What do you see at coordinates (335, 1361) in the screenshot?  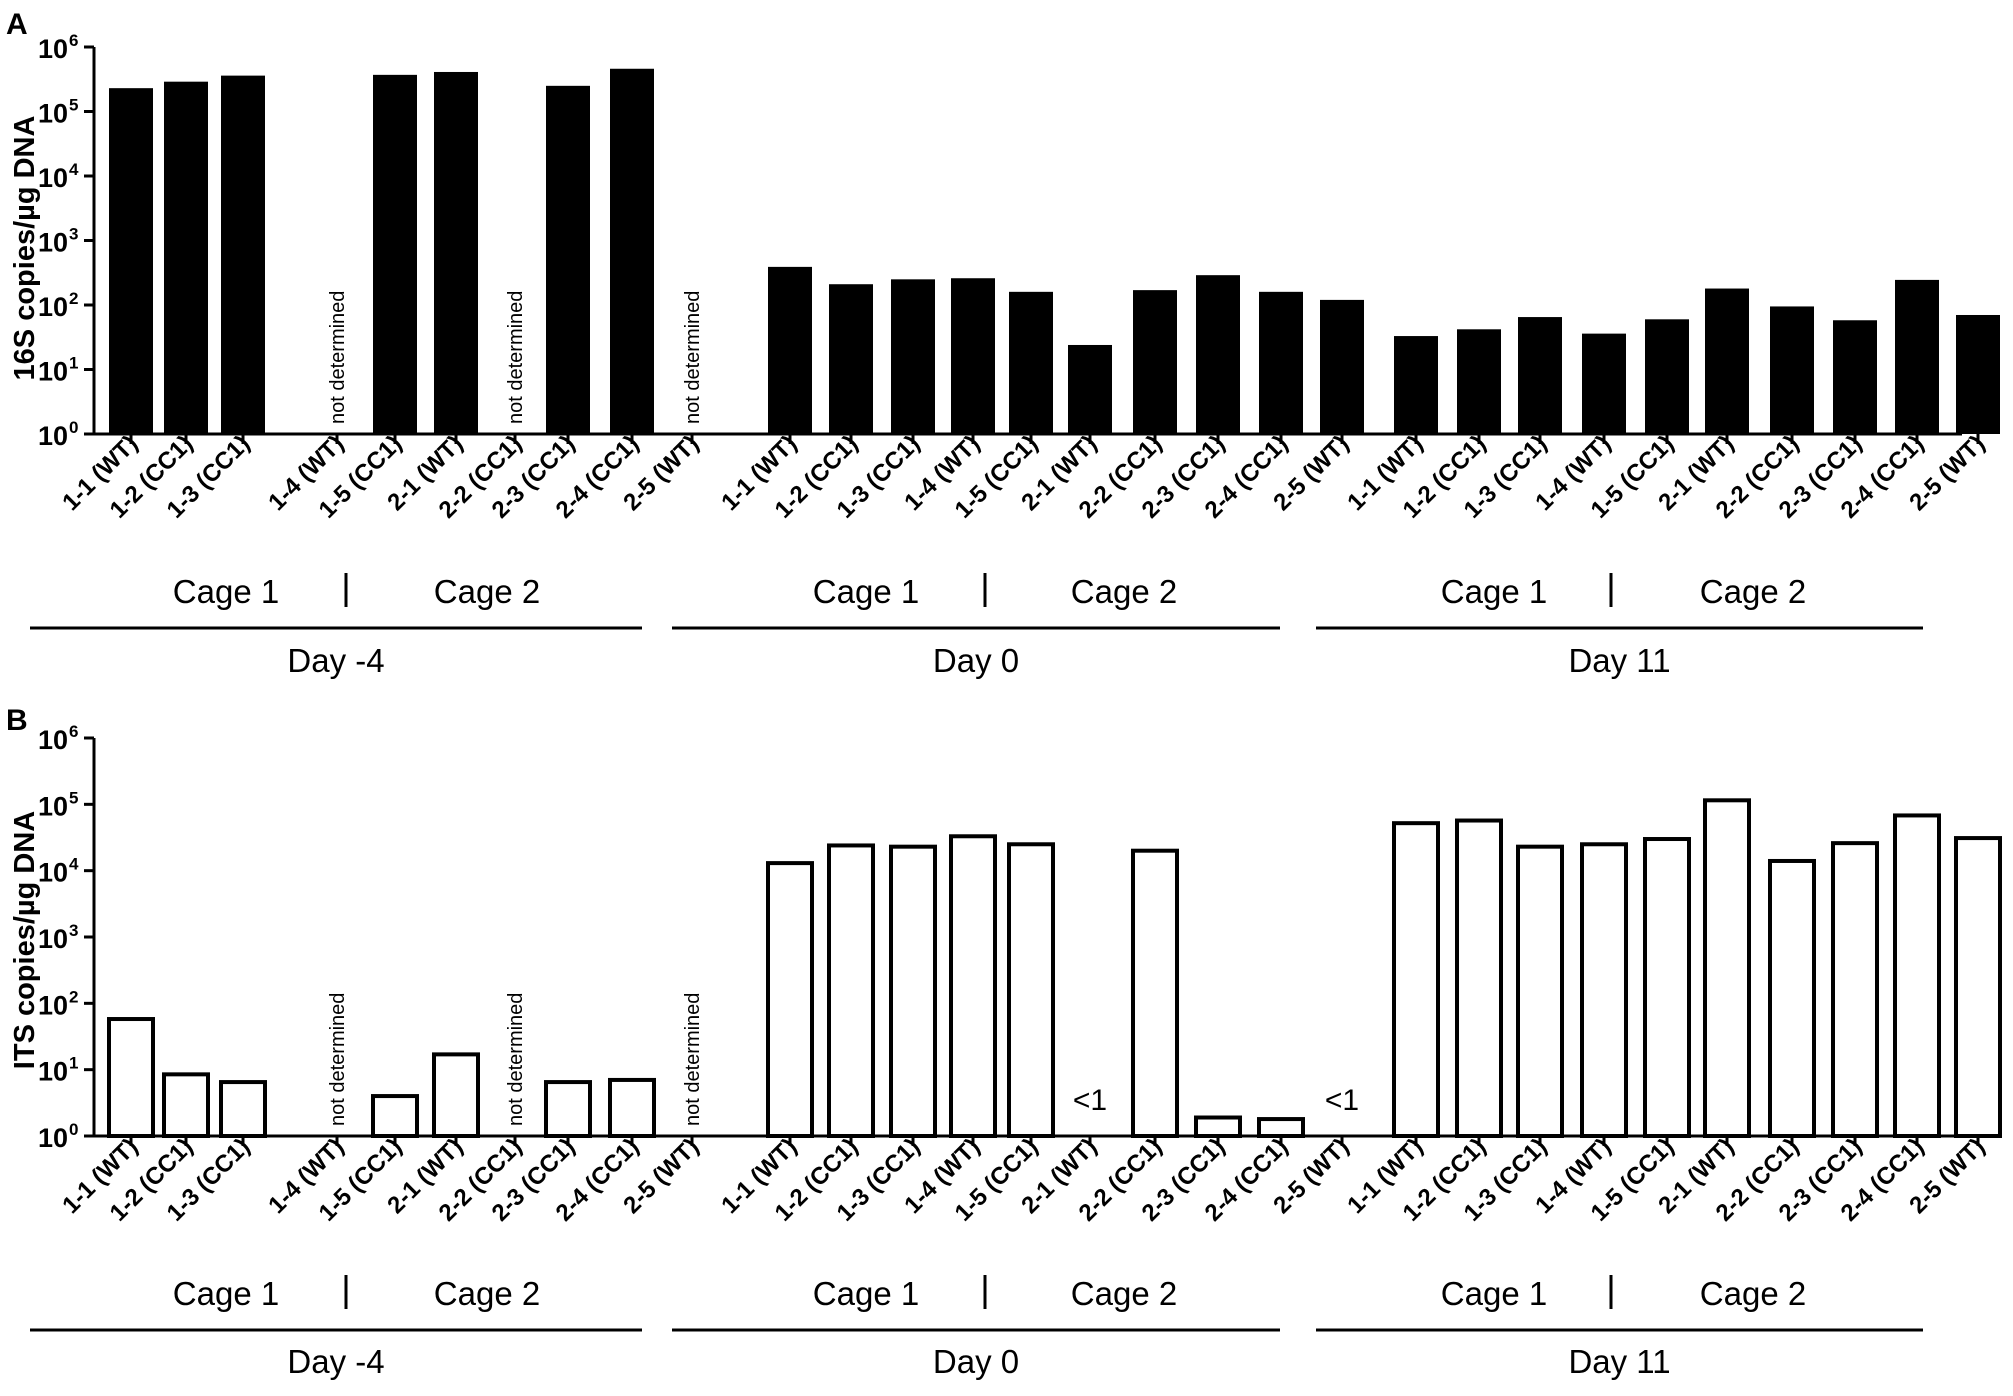 I see `day-group-label: Day -4` at bounding box center [335, 1361].